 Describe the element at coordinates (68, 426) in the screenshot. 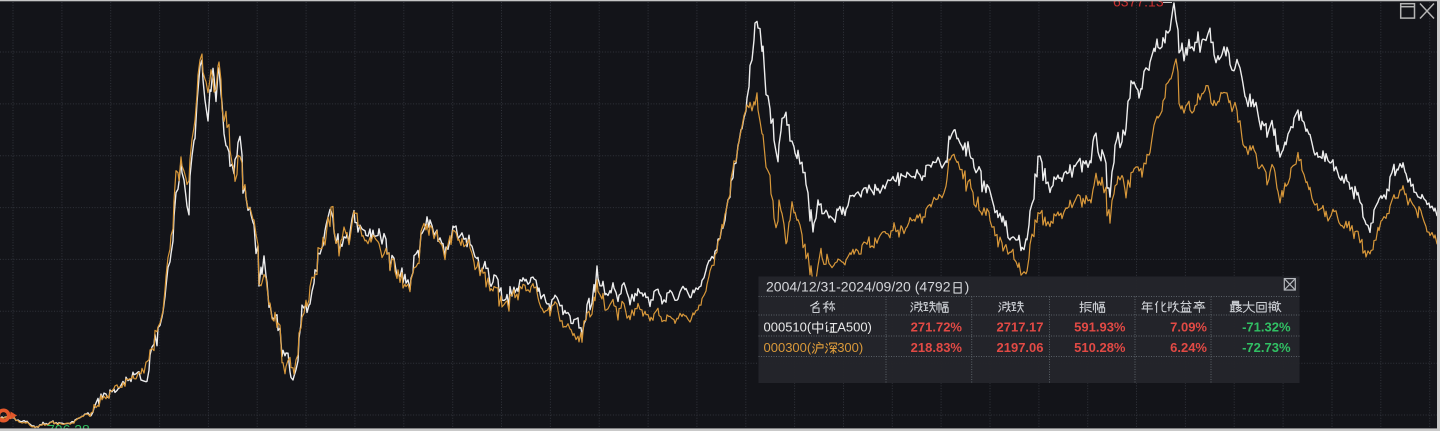

I see `svg-text: 706.28` at that location.